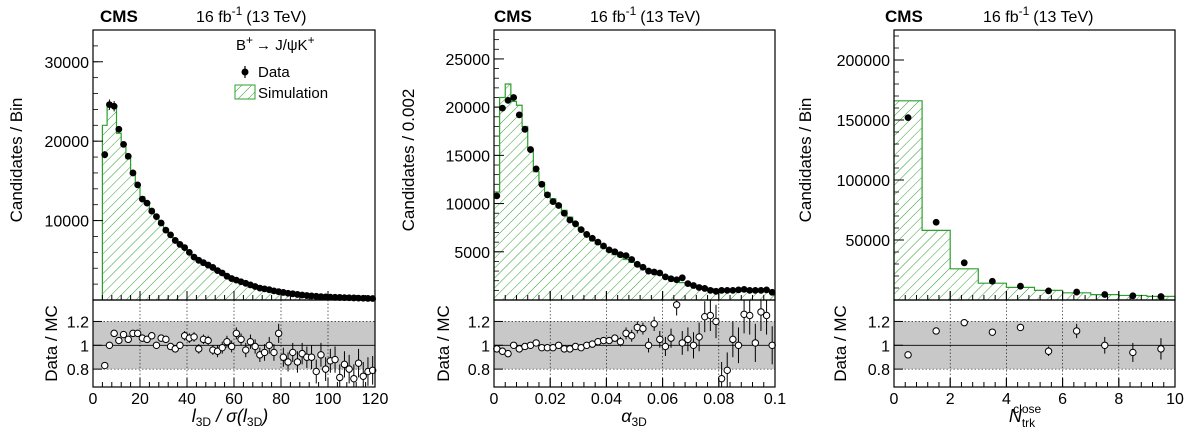 The height and width of the screenshot is (434, 1200). What do you see at coordinates (375, 399) in the screenshot?
I see `x-tick-label: 120` at bounding box center [375, 399].